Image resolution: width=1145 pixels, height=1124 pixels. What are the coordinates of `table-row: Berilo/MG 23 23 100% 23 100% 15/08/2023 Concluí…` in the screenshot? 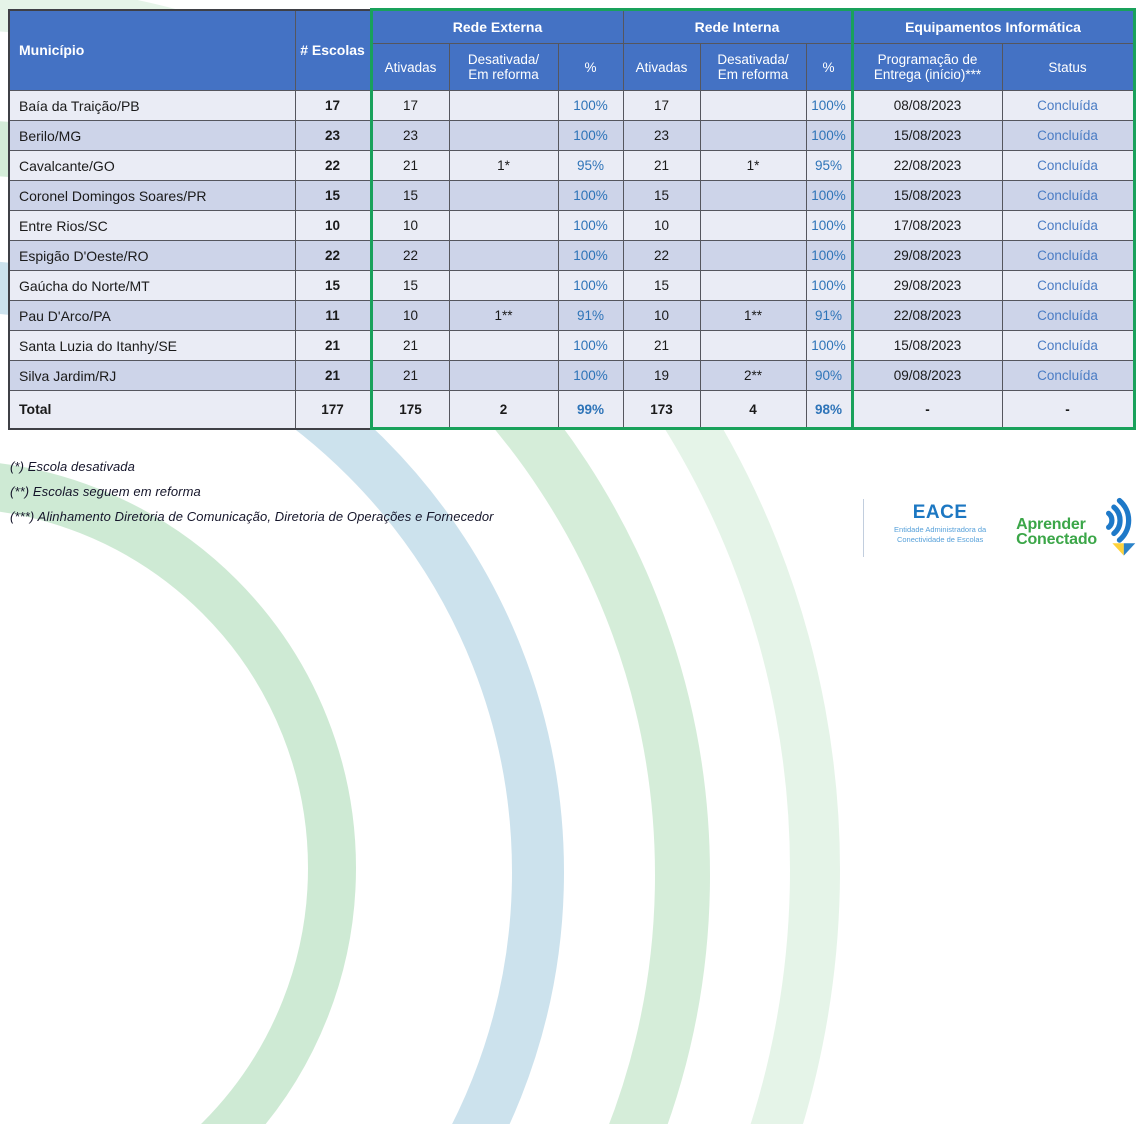 It's located at (572, 135).